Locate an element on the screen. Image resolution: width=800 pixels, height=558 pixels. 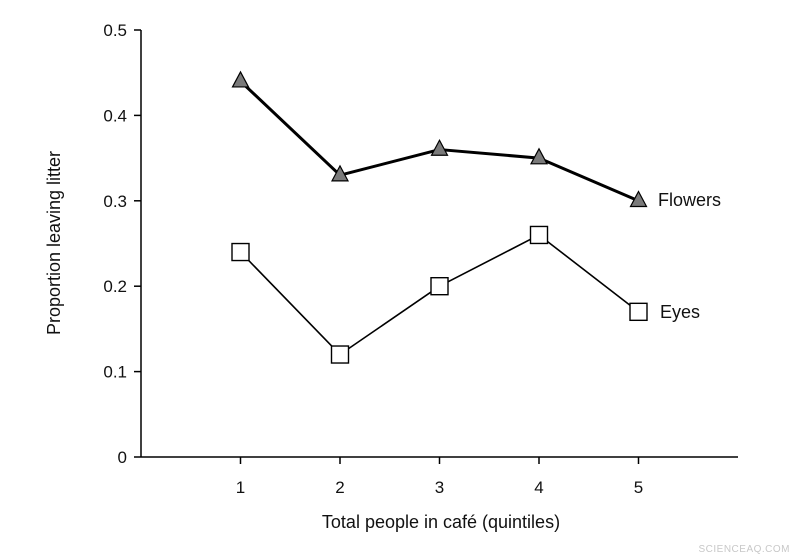
y-tick-label: 0 is located at coordinates (122, 457).